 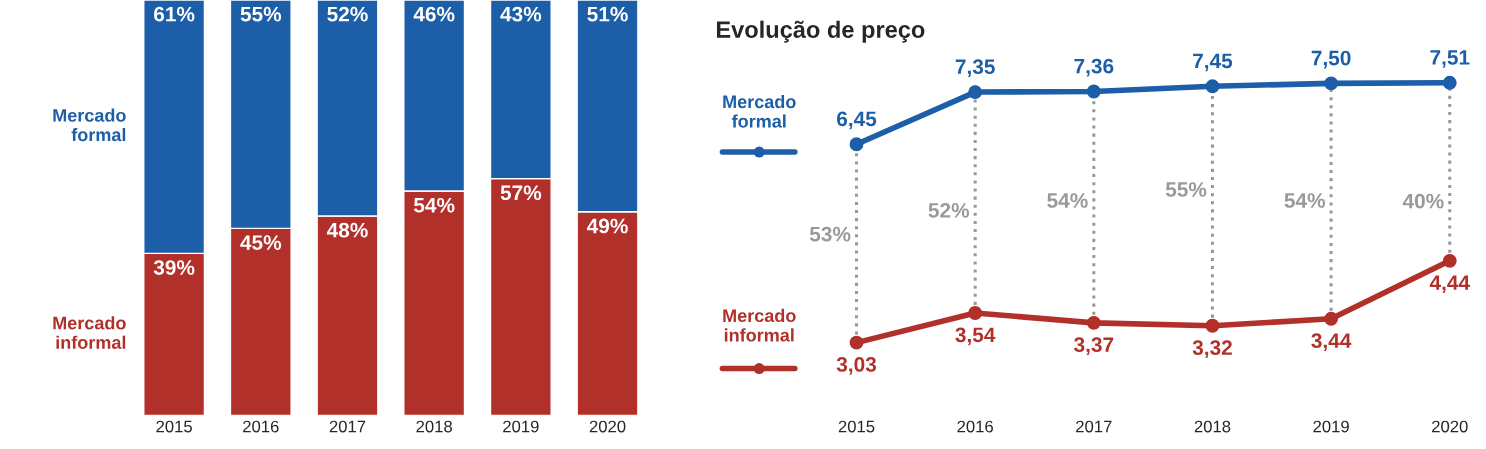 I want to click on data-label: 54%, so click(x=434, y=205).